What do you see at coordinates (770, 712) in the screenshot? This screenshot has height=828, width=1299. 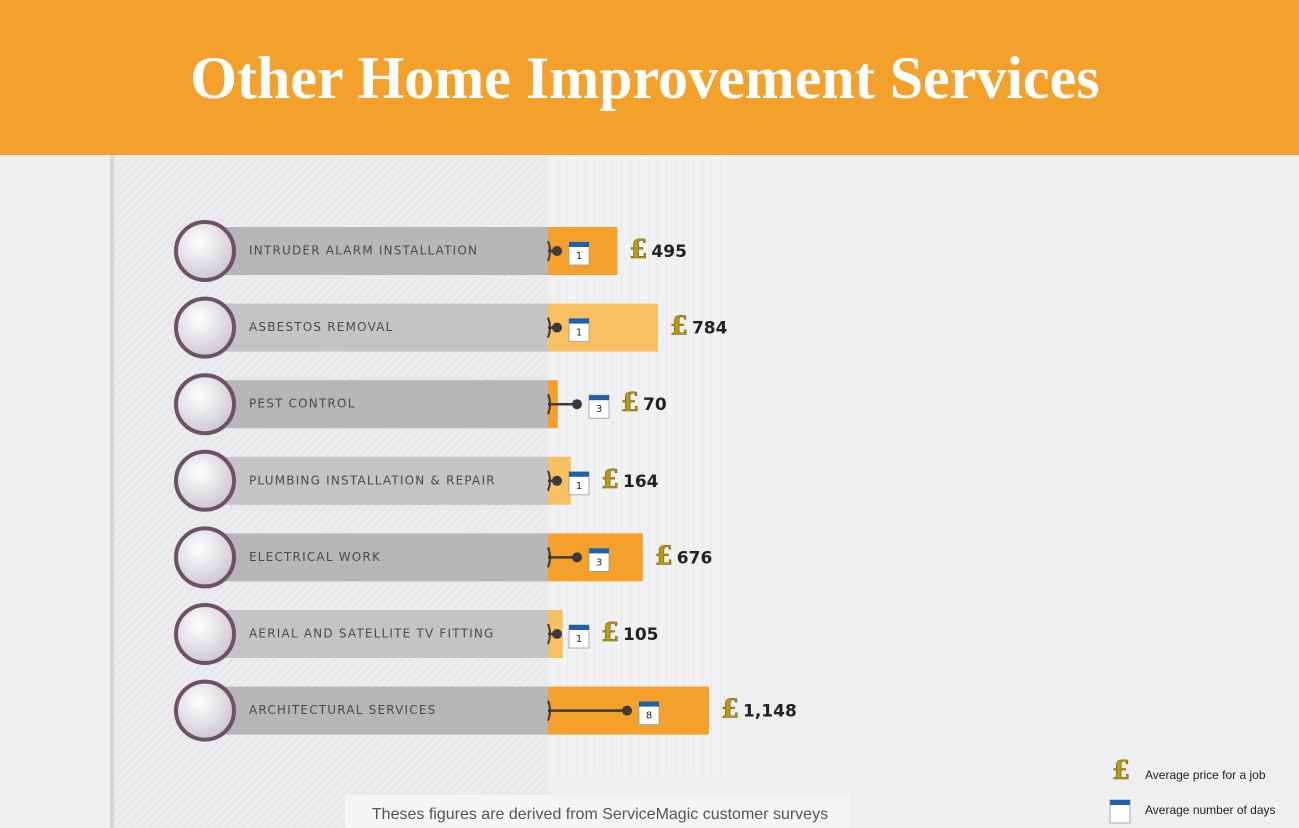 I see `price-label: 1,148` at bounding box center [770, 712].